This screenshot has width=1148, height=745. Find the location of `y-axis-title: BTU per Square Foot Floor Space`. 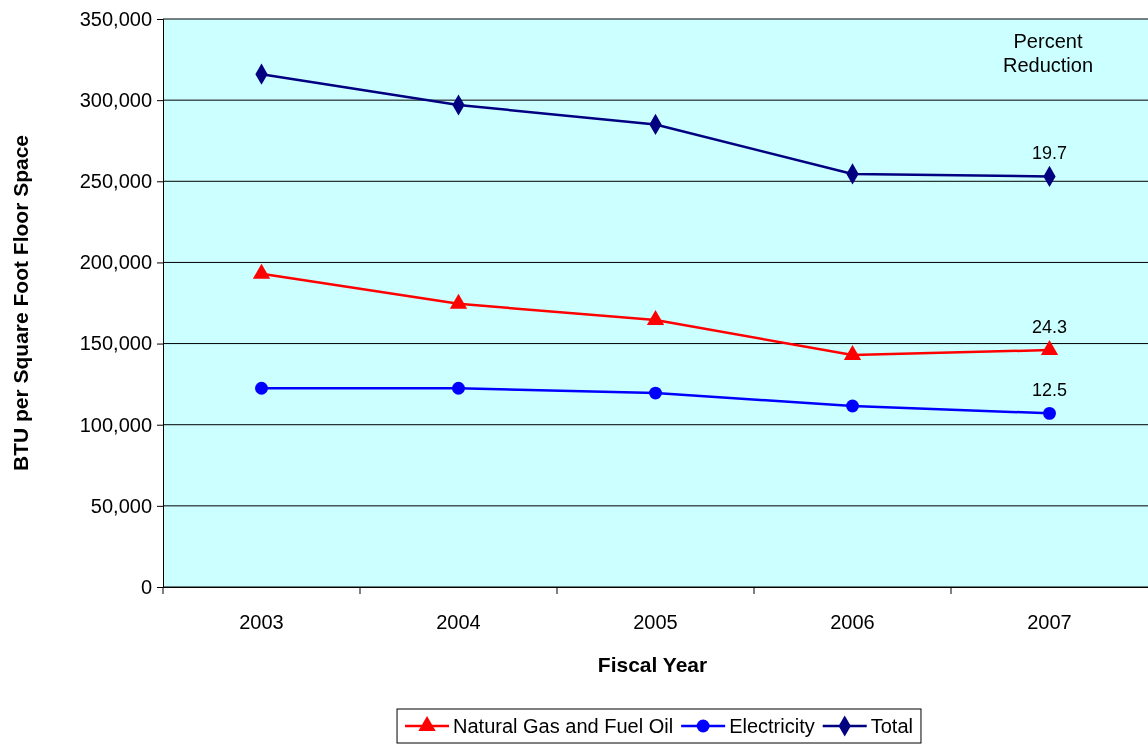

y-axis-title: BTU per Square Foot Floor Space is located at coordinates (20, 303).